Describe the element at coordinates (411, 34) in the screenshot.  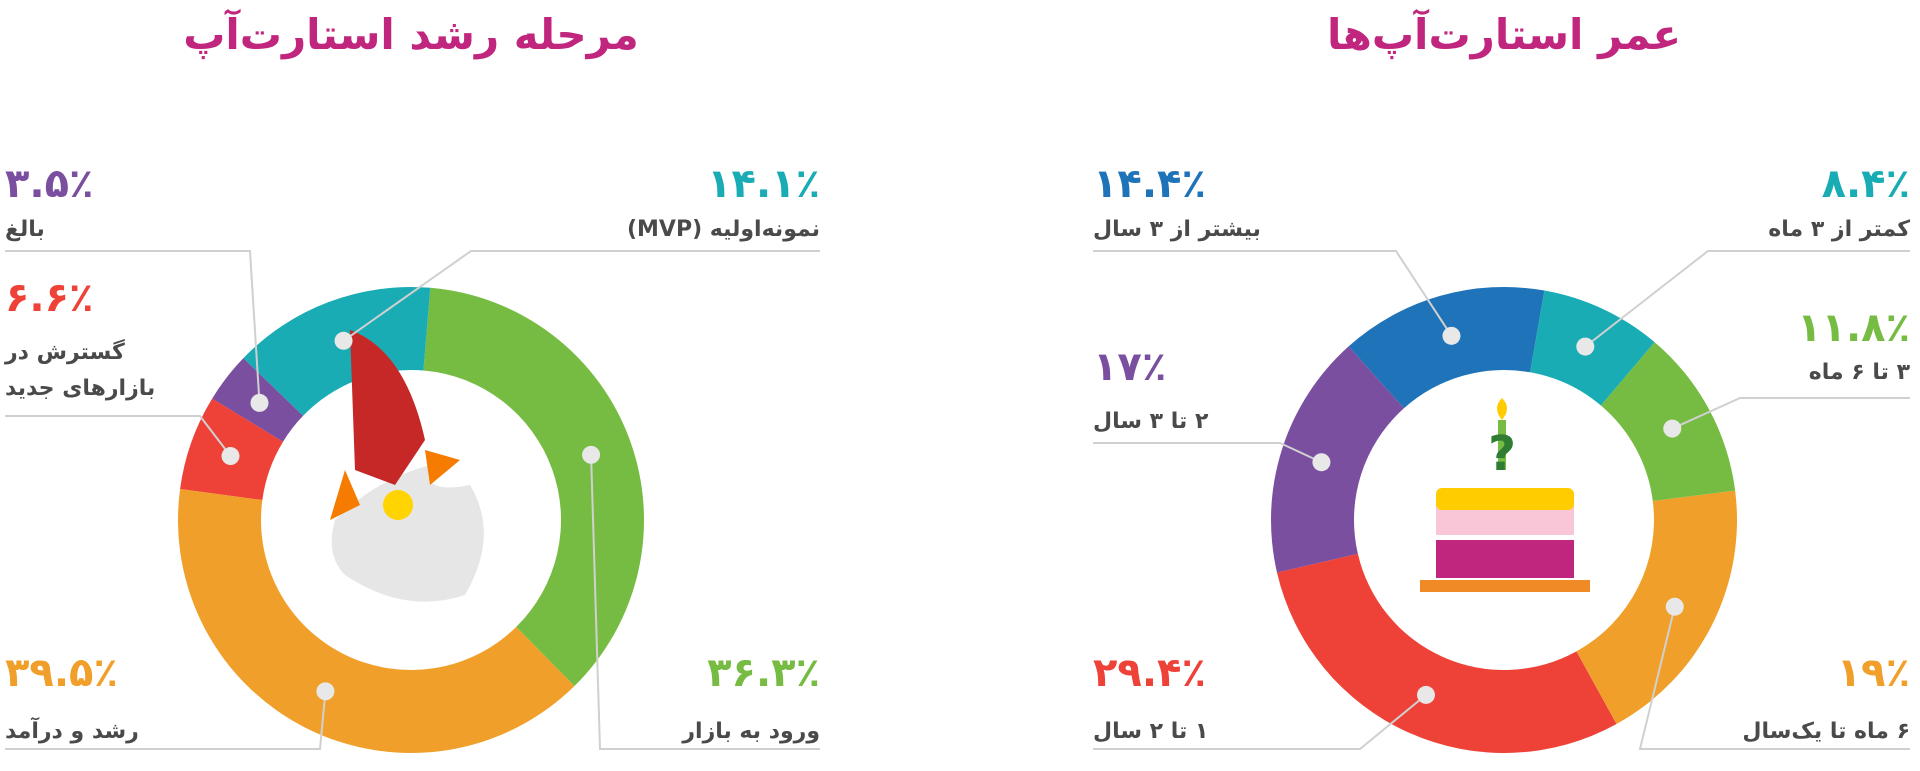
I see `chart-title: مرحله رشد استارت‌آپ` at that location.